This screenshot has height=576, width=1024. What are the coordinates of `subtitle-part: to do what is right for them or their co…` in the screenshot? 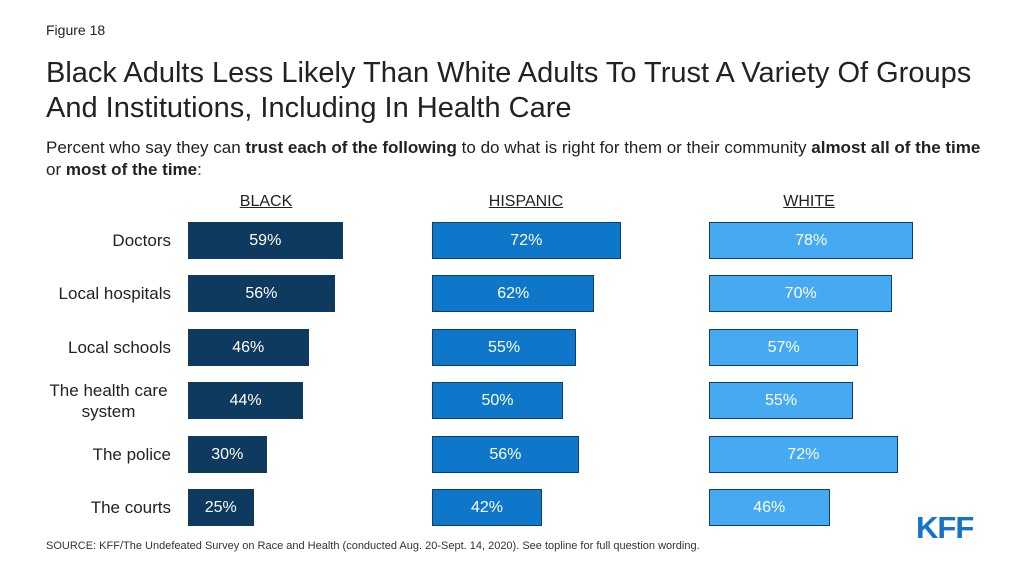 It's located at (634, 147).